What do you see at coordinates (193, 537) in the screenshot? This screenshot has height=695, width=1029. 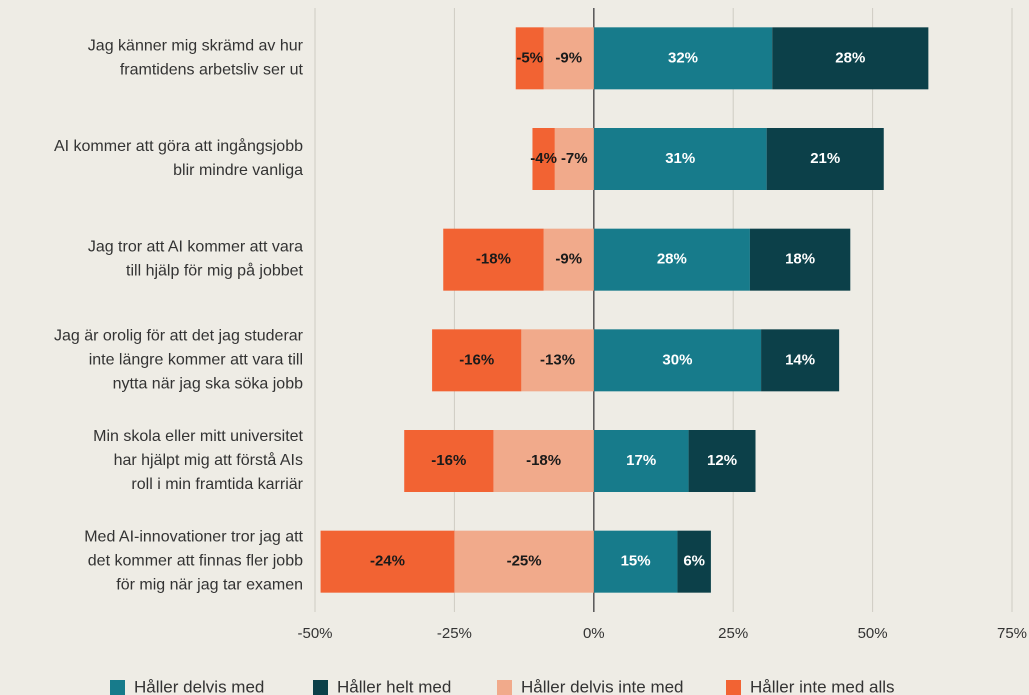 I see `category-label-line: Med AI-innovationer tror jag att` at bounding box center [193, 537].